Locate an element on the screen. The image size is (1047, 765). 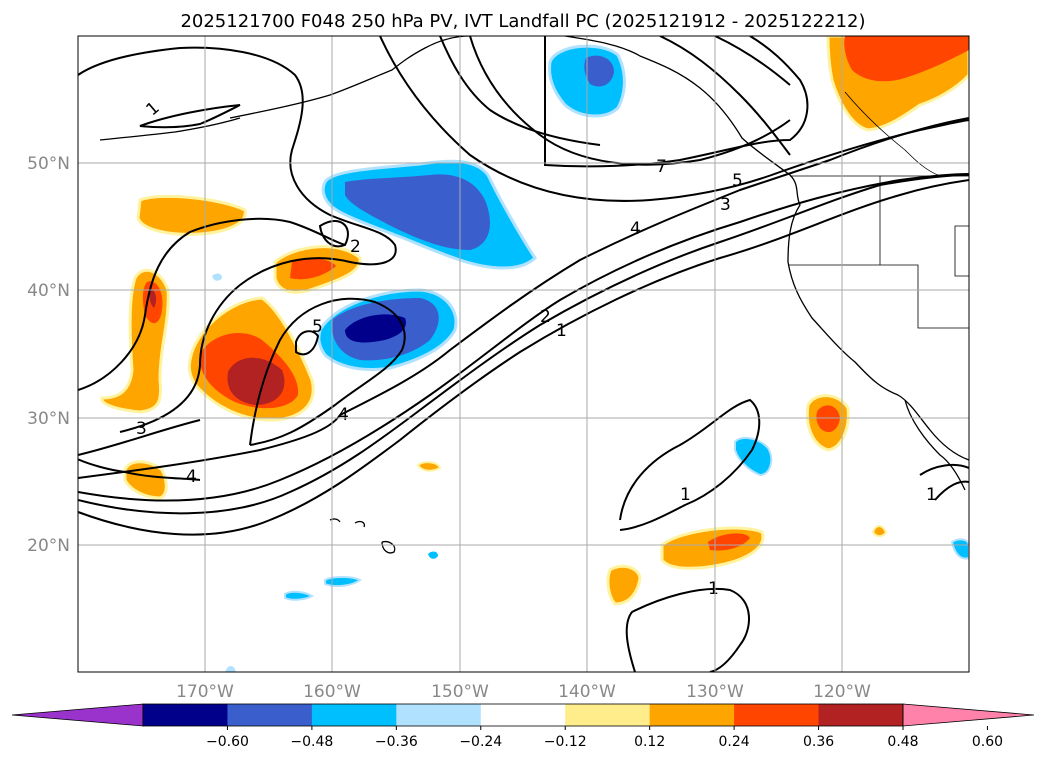
colorbar-tick-label: 0.24 is located at coordinates (734, 742).